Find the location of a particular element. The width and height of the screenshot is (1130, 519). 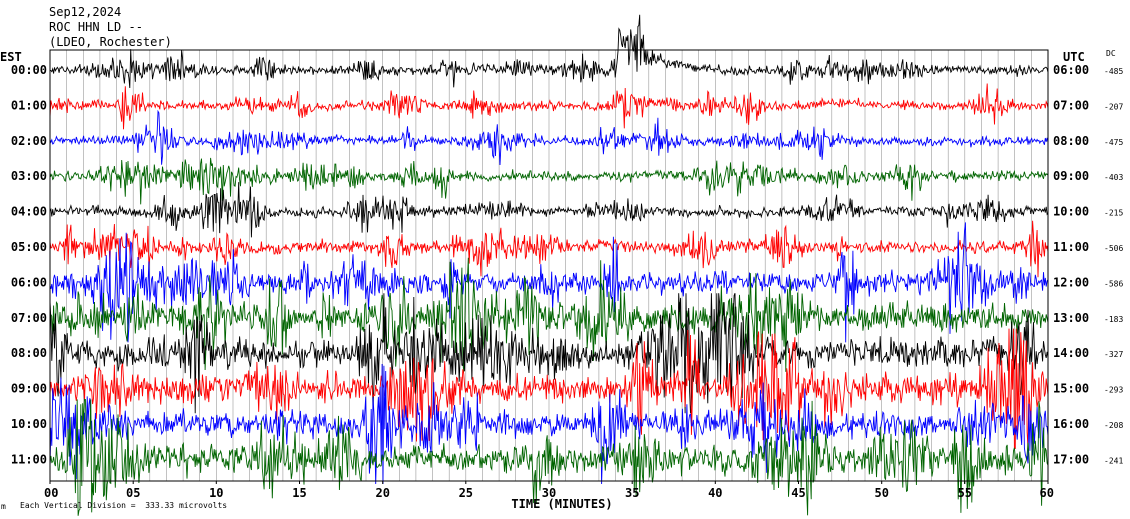

dc-offset-value: -327 is located at coordinates (1113, 354).